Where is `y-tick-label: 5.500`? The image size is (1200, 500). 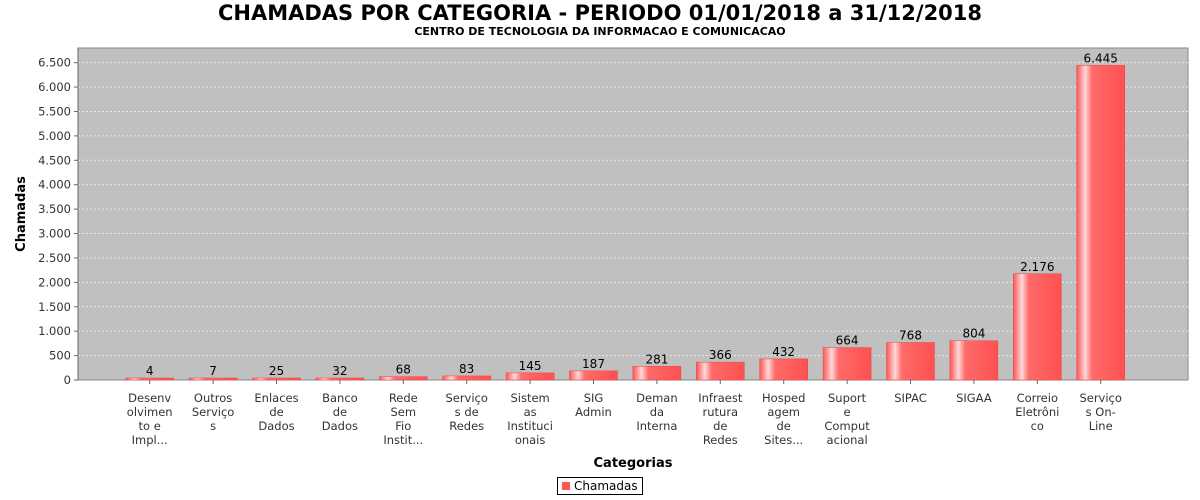
y-tick-label: 5.500 is located at coordinates (54, 111).